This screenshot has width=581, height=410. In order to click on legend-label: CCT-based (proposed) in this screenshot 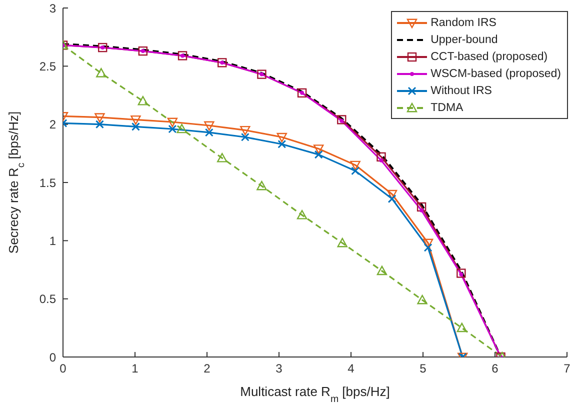, I will do `click(489, 56)`.